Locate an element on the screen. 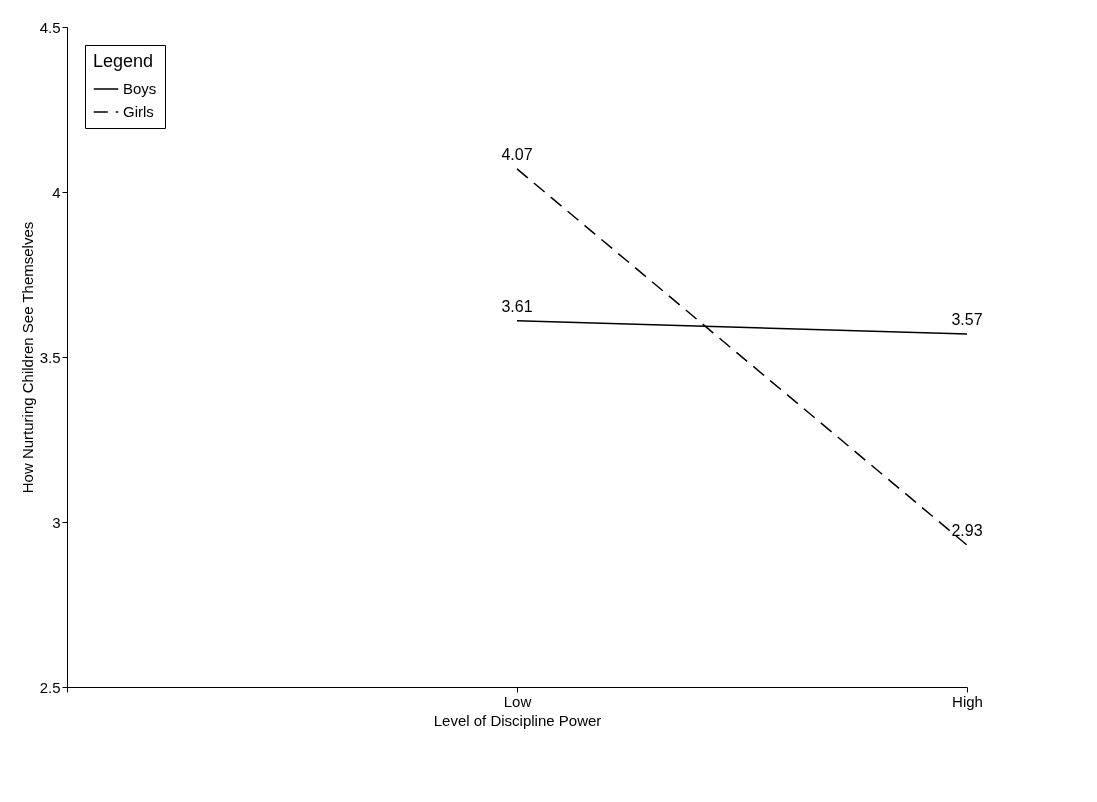 This screenshot has width=1097, height=802. y-tick-label: 4 is located at coordinates (56, 192).